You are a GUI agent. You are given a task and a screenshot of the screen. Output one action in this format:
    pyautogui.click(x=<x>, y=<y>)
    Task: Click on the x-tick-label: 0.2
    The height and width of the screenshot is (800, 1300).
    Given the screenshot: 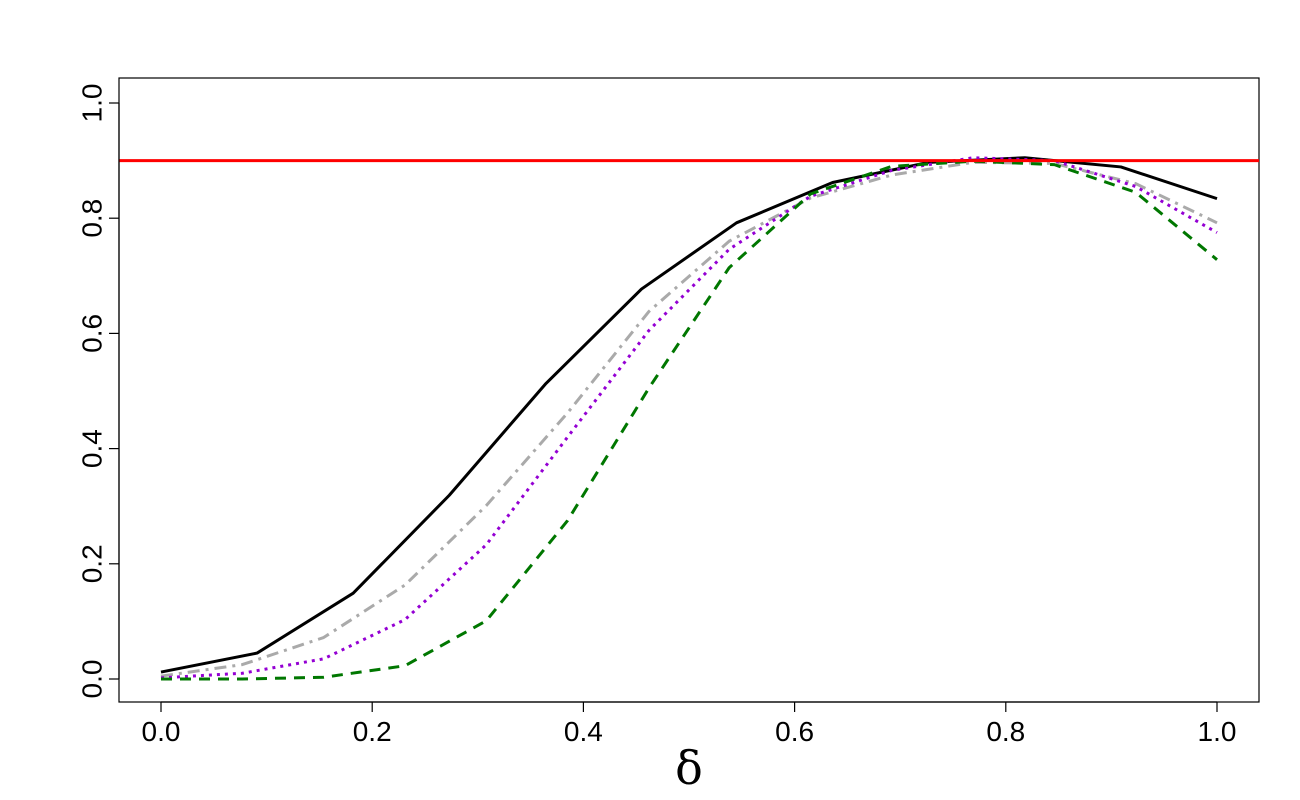 What is the action you would take?
    pyautogui.click(x=372, y=731)
    